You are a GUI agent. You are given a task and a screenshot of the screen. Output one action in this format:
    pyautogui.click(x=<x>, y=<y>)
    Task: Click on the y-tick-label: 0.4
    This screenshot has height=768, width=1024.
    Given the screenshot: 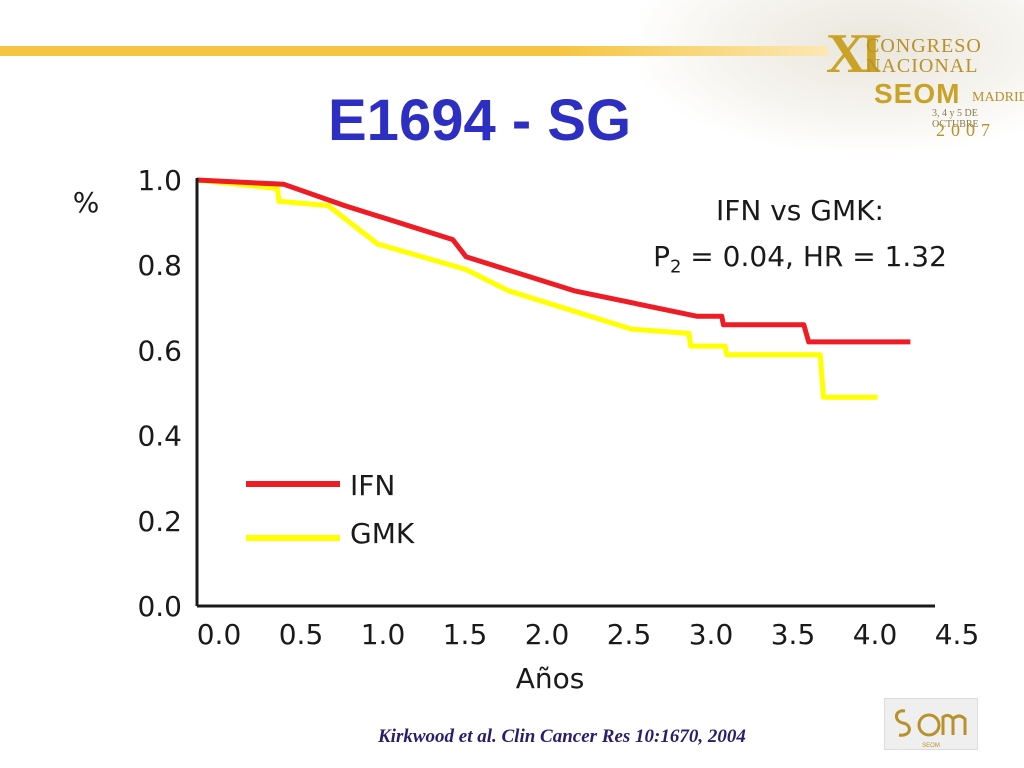 What is the action you would take?
    pyautogui.click(x=159, y=436)
    